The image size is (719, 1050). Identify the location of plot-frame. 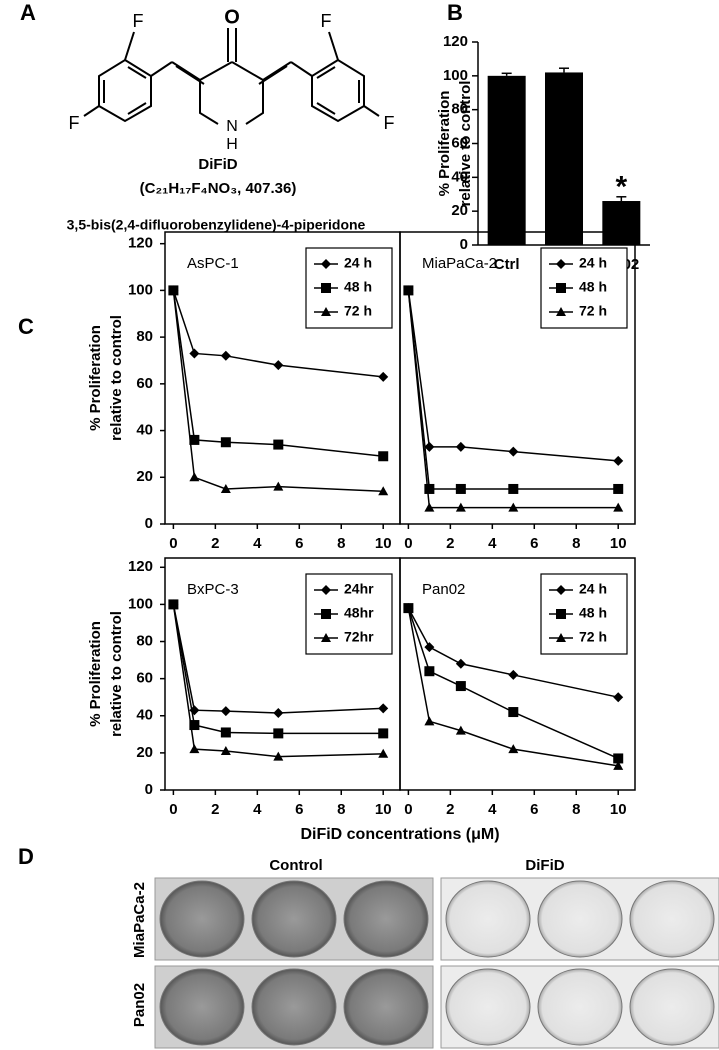
(517, 674).